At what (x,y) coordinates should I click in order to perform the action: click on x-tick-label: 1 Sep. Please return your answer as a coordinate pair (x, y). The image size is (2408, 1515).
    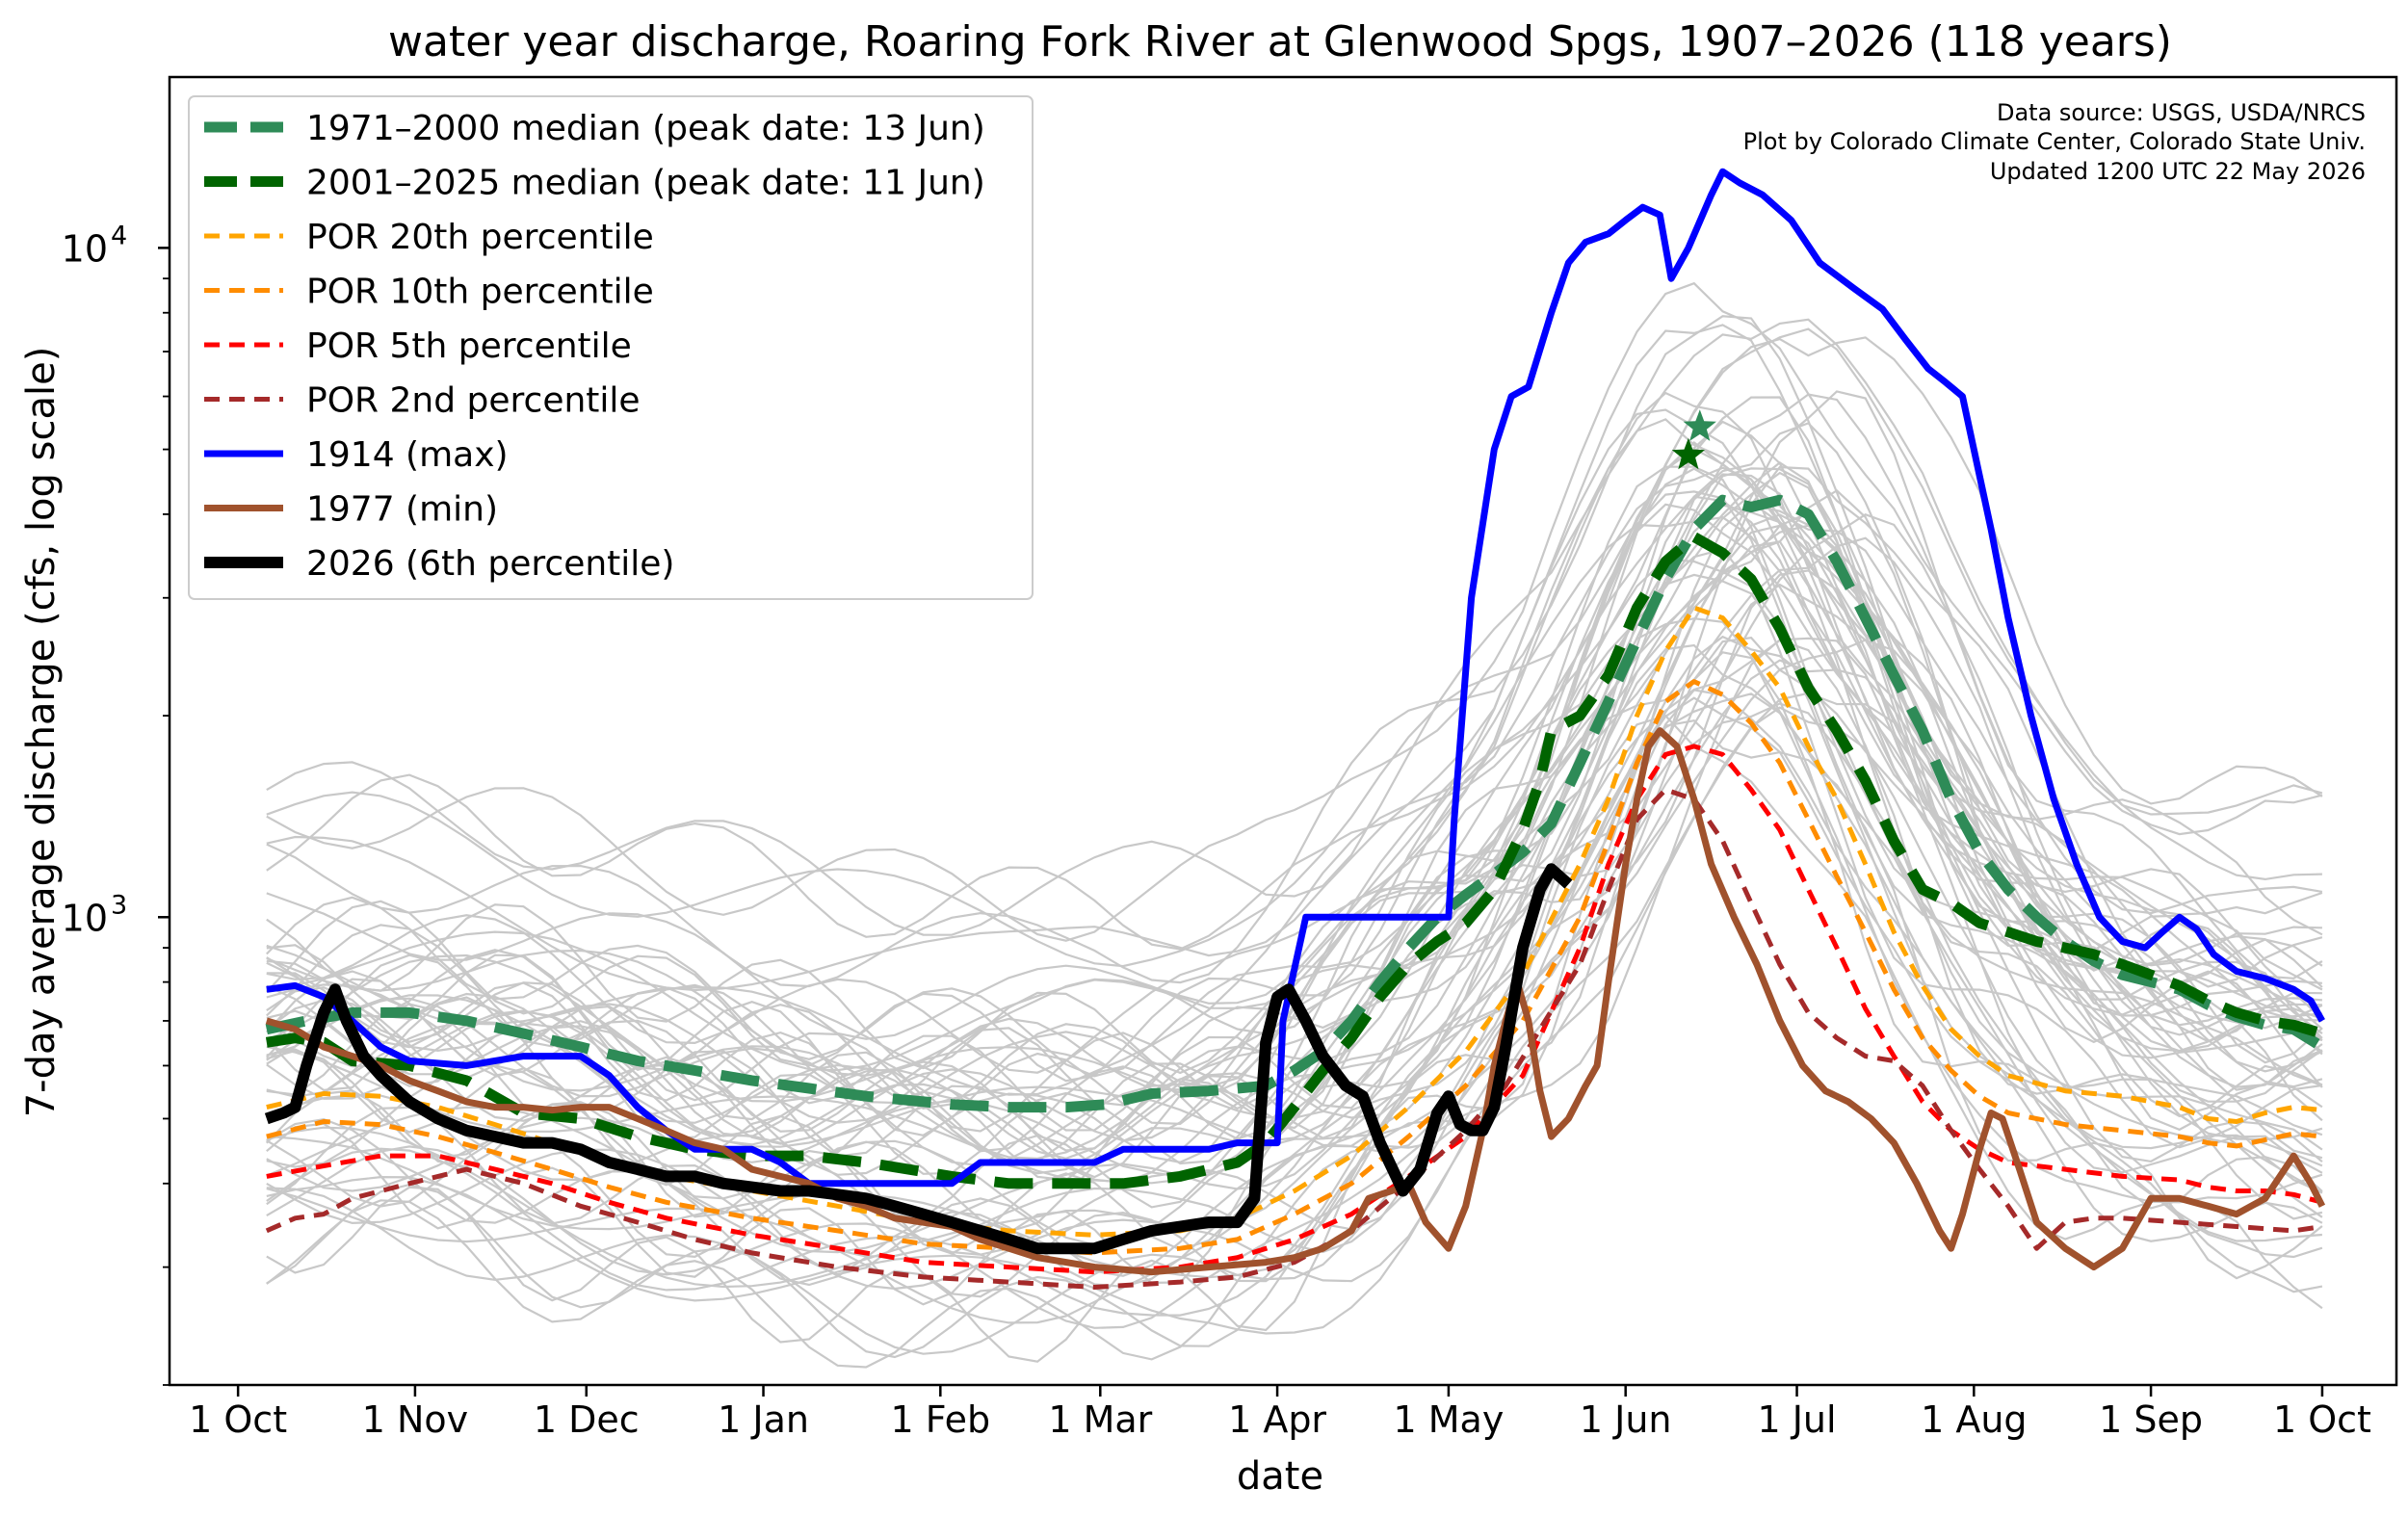
    Looking at the image, I should click on (2151, 1420).